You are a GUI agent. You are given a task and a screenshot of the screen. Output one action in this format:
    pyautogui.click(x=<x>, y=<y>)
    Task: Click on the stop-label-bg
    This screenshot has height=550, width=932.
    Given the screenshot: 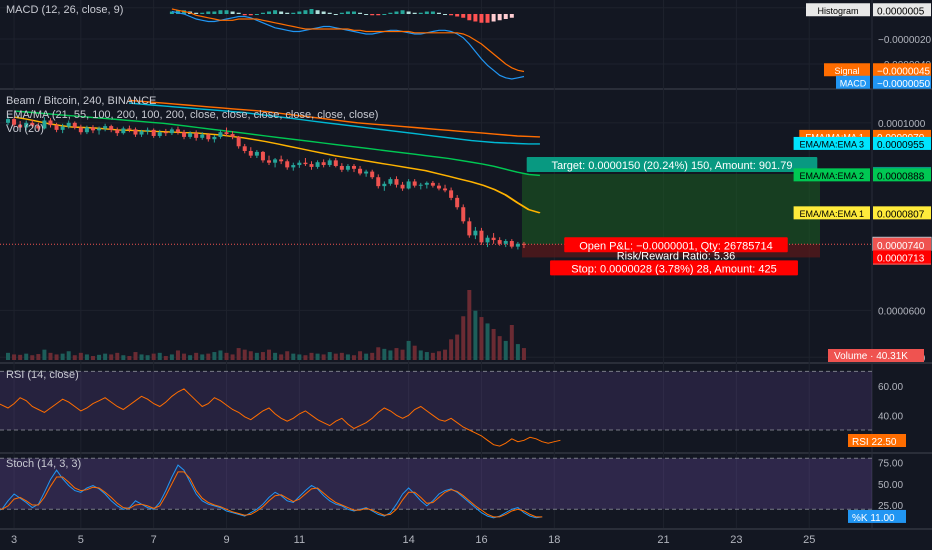 What is the action you would take?
    pyautogui.click(x=674, y=268)
    